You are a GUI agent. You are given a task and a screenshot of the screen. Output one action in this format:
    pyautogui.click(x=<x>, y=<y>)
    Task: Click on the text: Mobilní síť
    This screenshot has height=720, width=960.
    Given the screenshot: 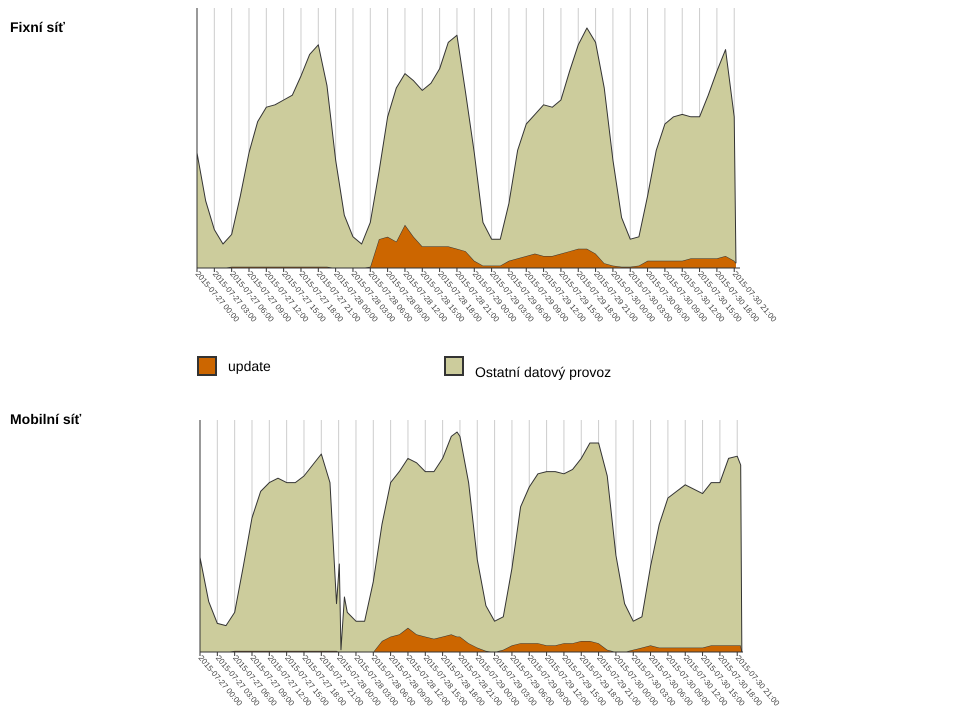 What is the action you would take?
    pyautogui.click(x=46, y=419)
    